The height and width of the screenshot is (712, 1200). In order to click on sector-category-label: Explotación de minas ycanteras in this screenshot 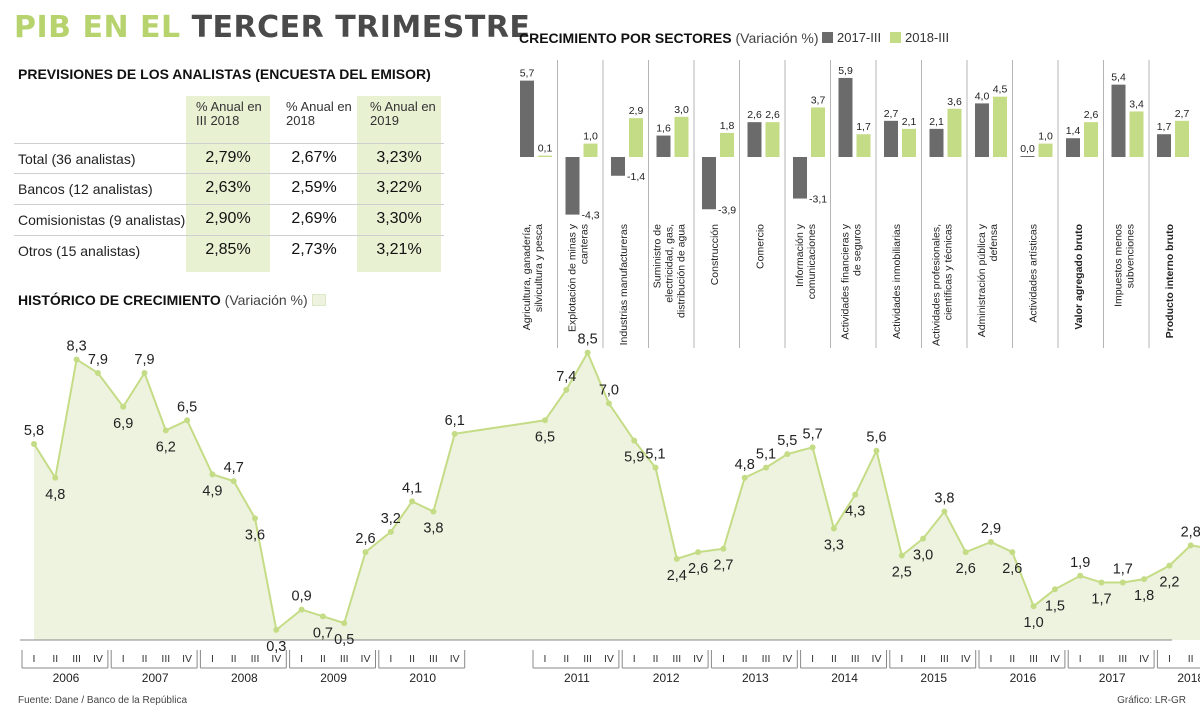, I will do `click(579, 277)`.